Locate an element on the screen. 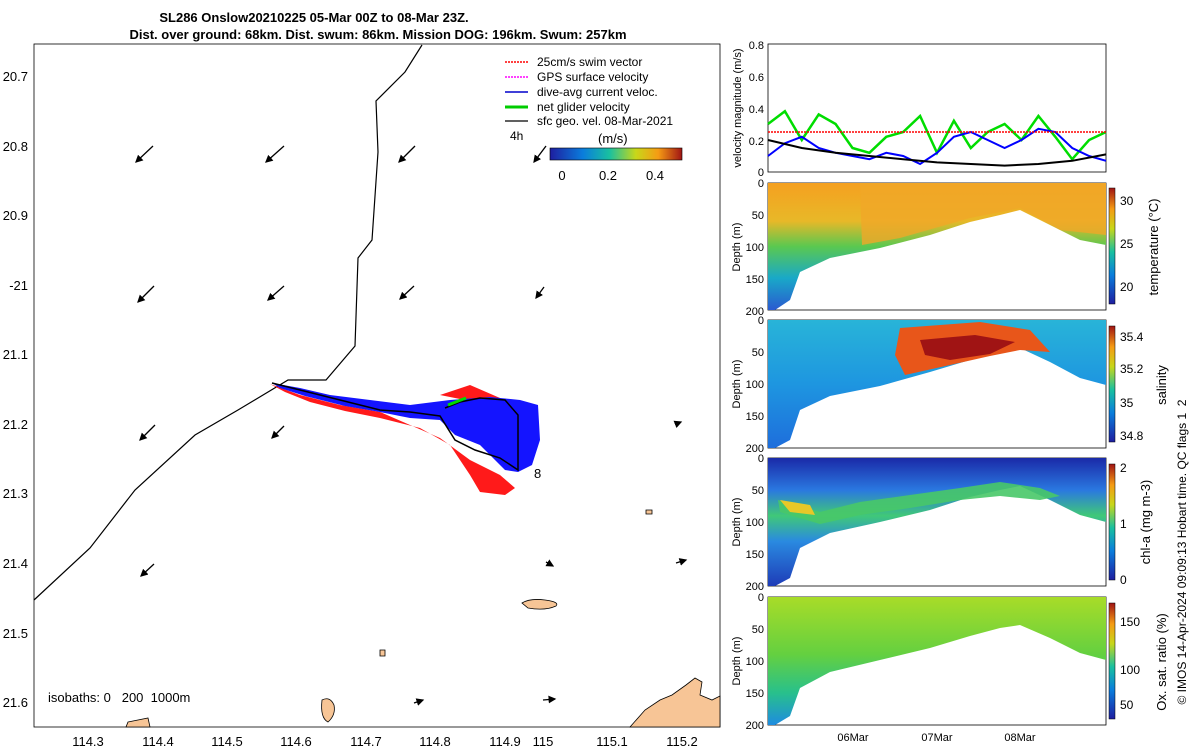 The width and height of the screenshot is (1200, 750). lon-tick: 115 is located at coordinates (543, 741).